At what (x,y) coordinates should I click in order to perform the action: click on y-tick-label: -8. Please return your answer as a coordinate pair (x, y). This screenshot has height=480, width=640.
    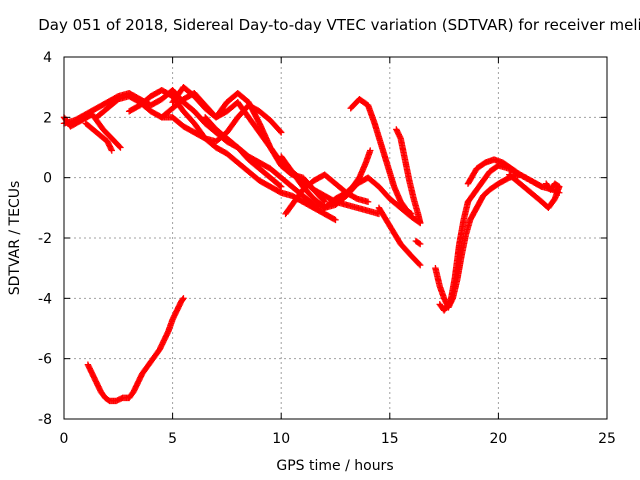
    Looking at the image, I should click on (45, 420).